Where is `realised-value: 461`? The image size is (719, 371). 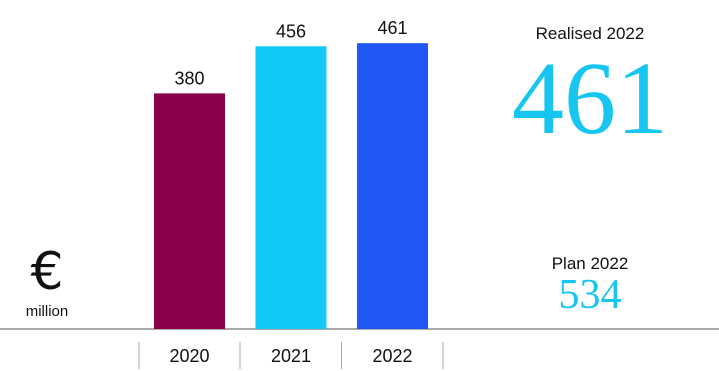
realised-value: 461 is located at coordinates (590, 98).